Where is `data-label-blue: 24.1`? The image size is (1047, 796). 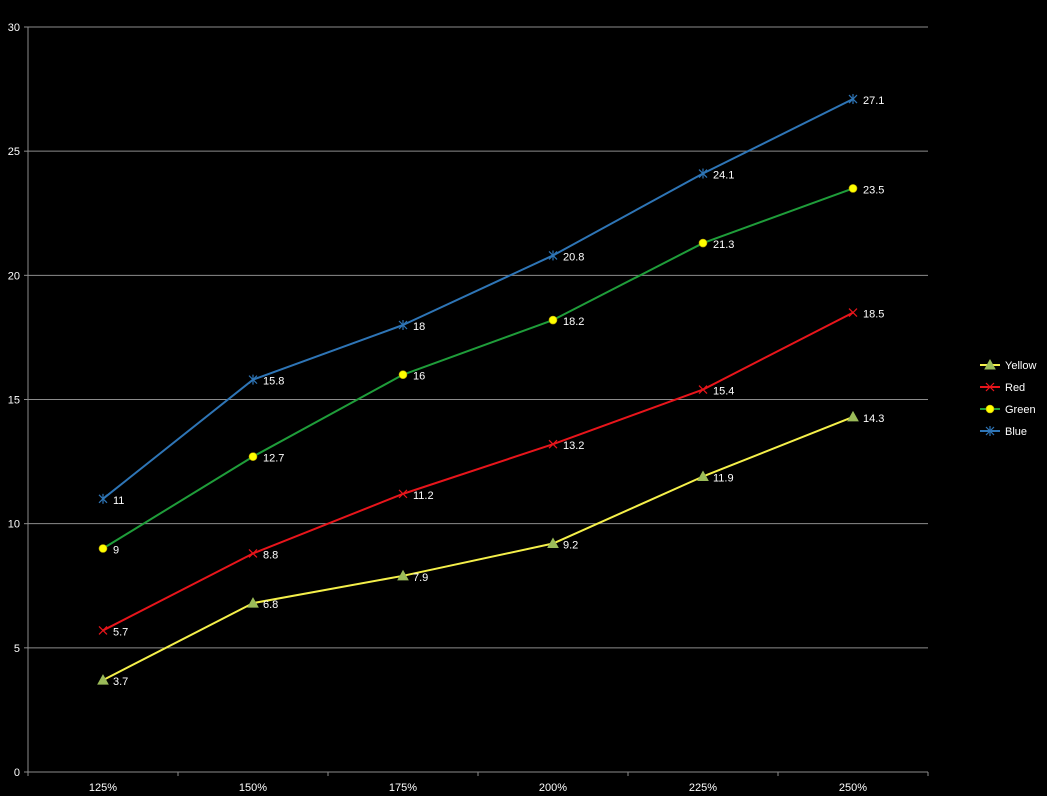 data-label-blue: 24.1 is located at coordinates (723, 176).